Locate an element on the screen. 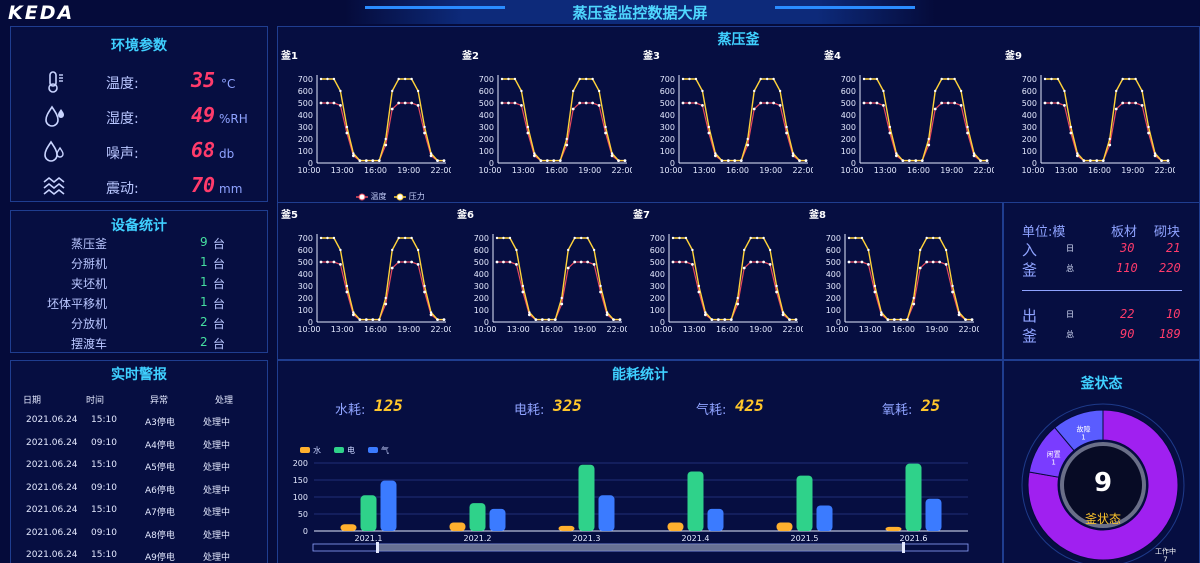 This screenshot has height=563, width=1200. y-tick-label: 150 is located at coordinates (300, 480).